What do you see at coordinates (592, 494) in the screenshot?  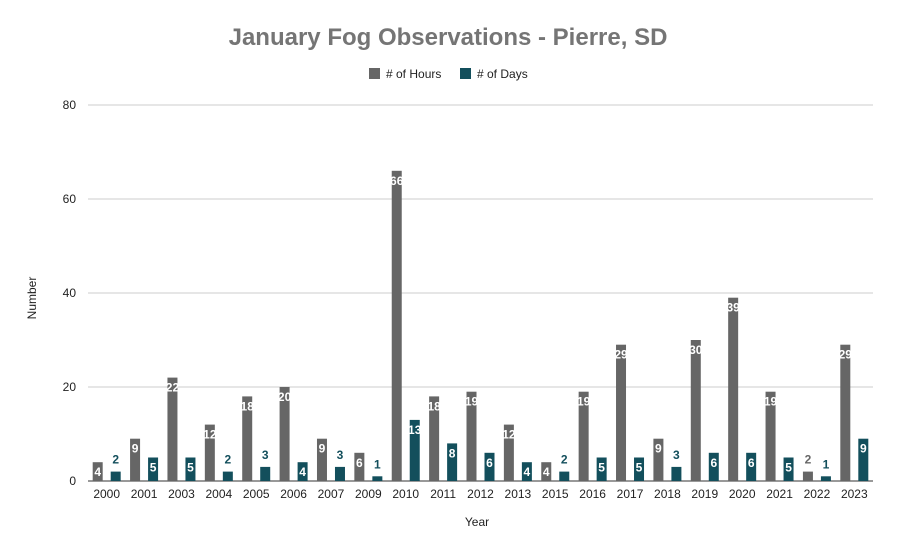 I see `x-tick-label: 2016` at bounding box center [592, 494].